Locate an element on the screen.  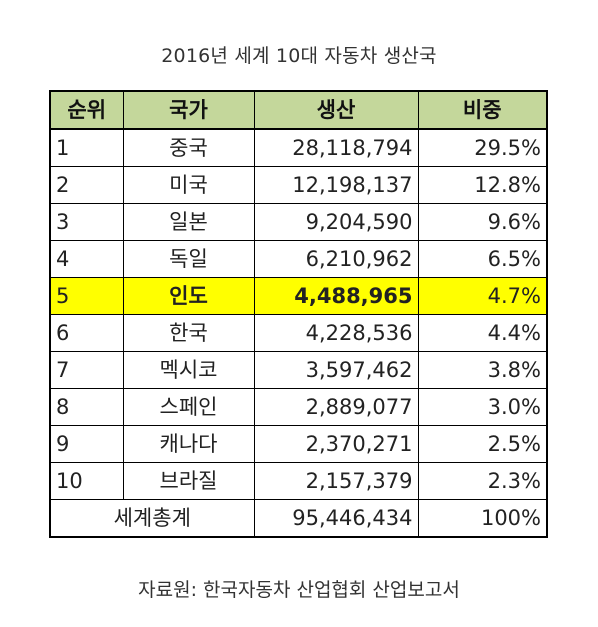
header-country: 국가 is located at coordinates (188, 110).